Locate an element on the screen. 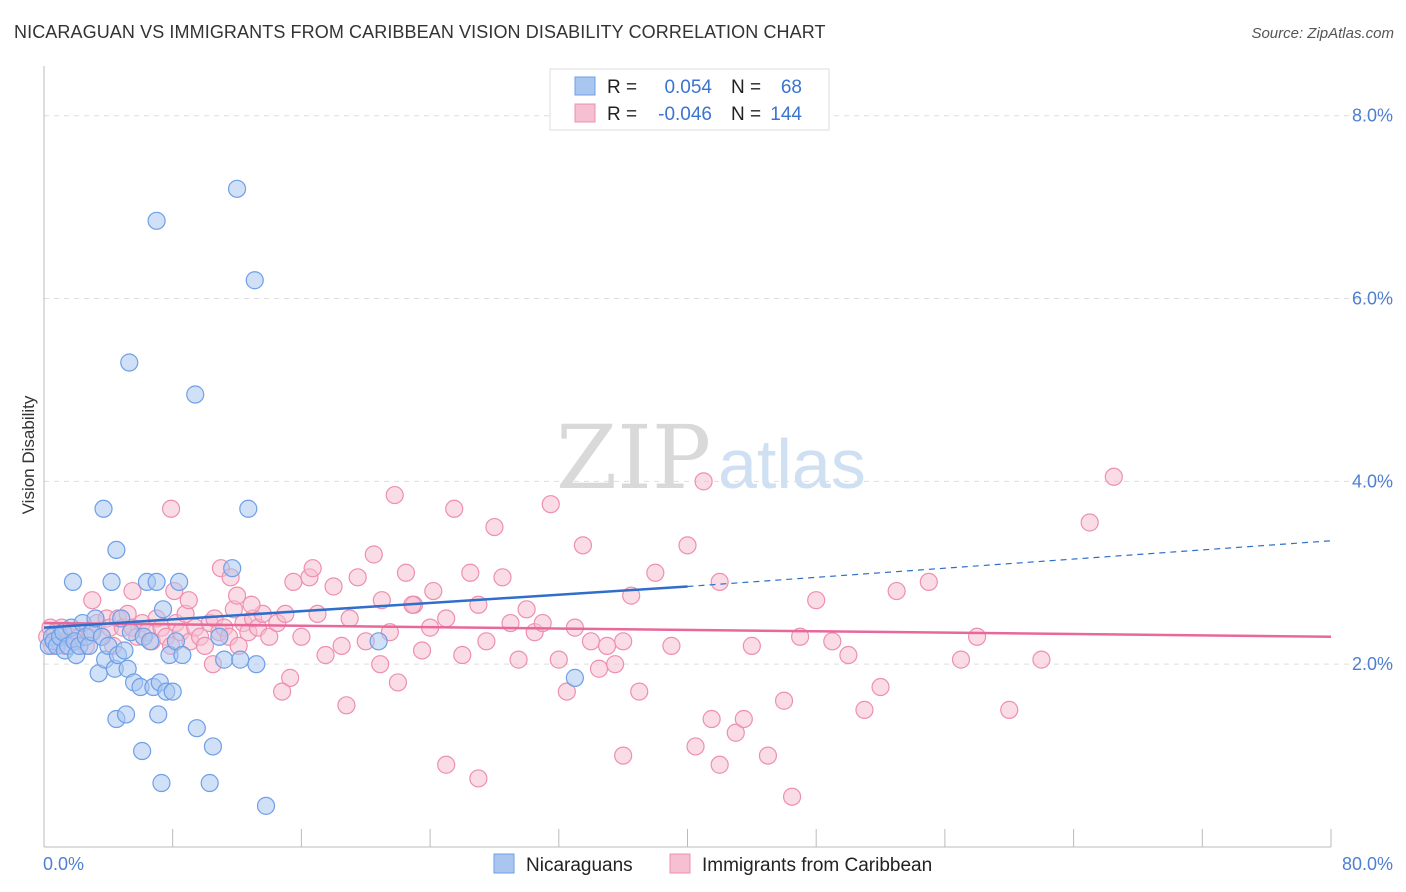 The width and height of the screenshot is (1406, 892). stats-r-value: -0.046 is located at coordinates (685, 114).